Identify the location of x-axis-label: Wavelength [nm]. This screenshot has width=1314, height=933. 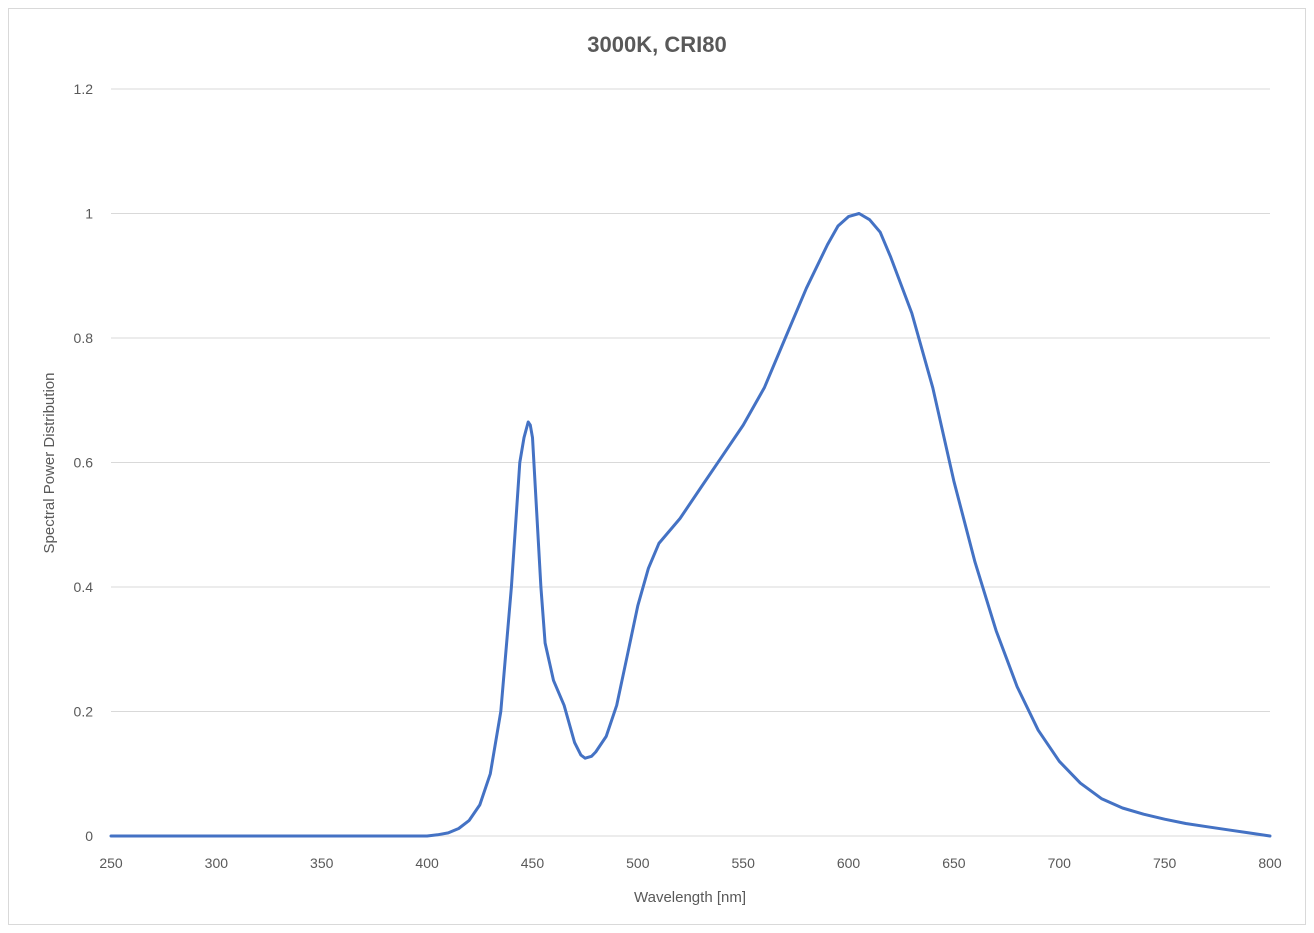
(690, 897).